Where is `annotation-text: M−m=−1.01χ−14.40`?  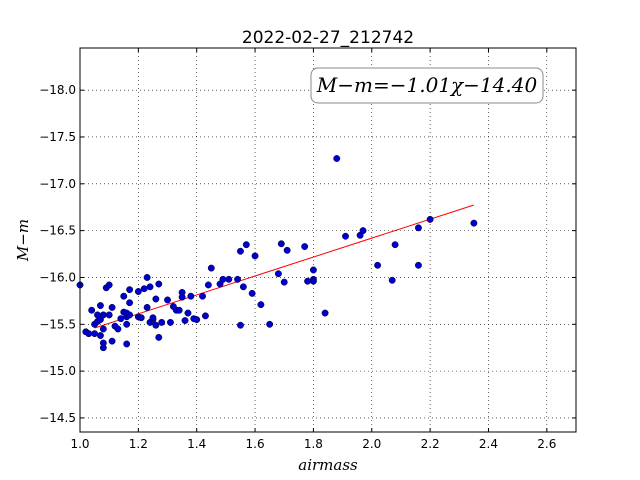
annotation-text: M−m=−1.01χ−14.40 is located at coordinates (427, 85).